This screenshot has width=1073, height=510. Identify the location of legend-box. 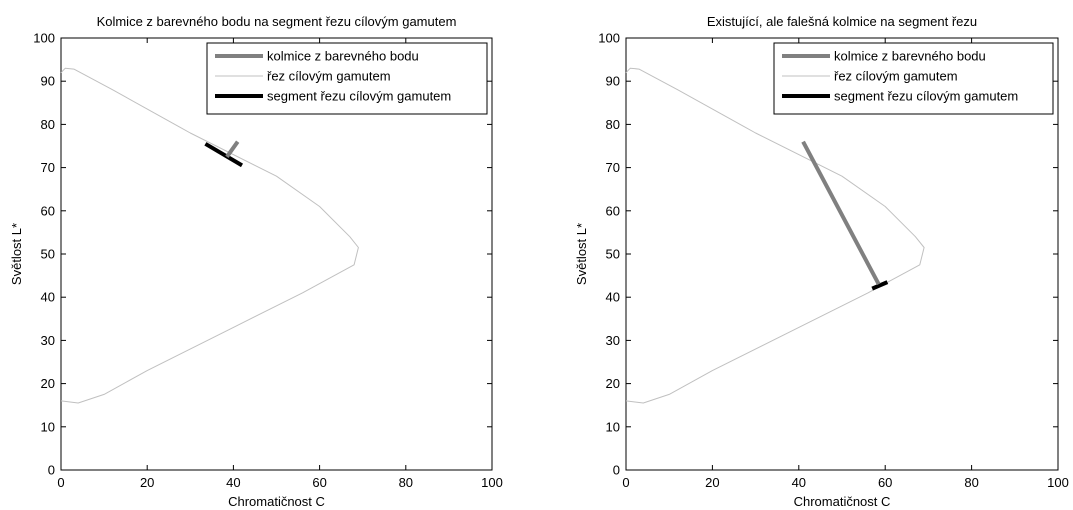
(347, 78).